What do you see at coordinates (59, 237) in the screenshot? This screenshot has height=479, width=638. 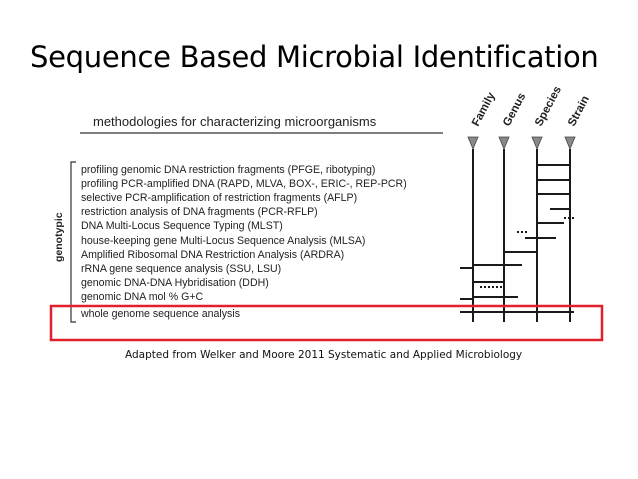 I see `genotypic-label: genotypic` at bounding box center [59, 237].